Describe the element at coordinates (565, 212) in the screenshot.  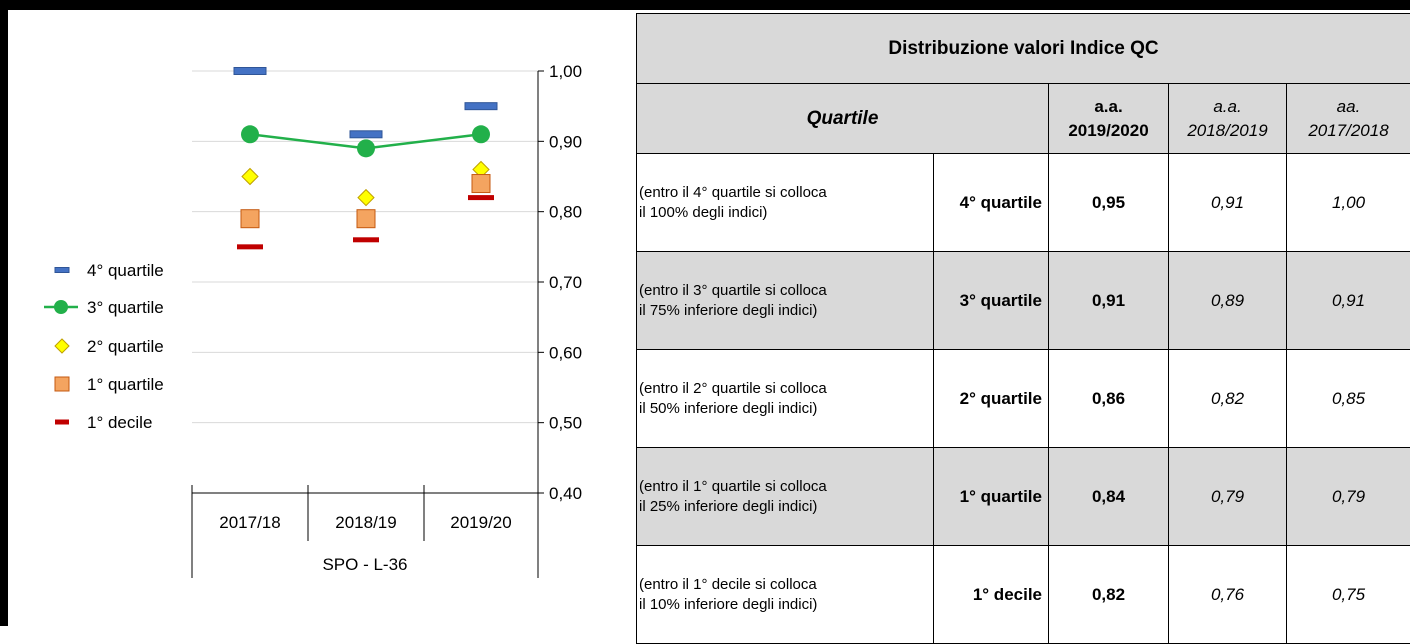
I see `y-tick-label: 0,80` at that location.